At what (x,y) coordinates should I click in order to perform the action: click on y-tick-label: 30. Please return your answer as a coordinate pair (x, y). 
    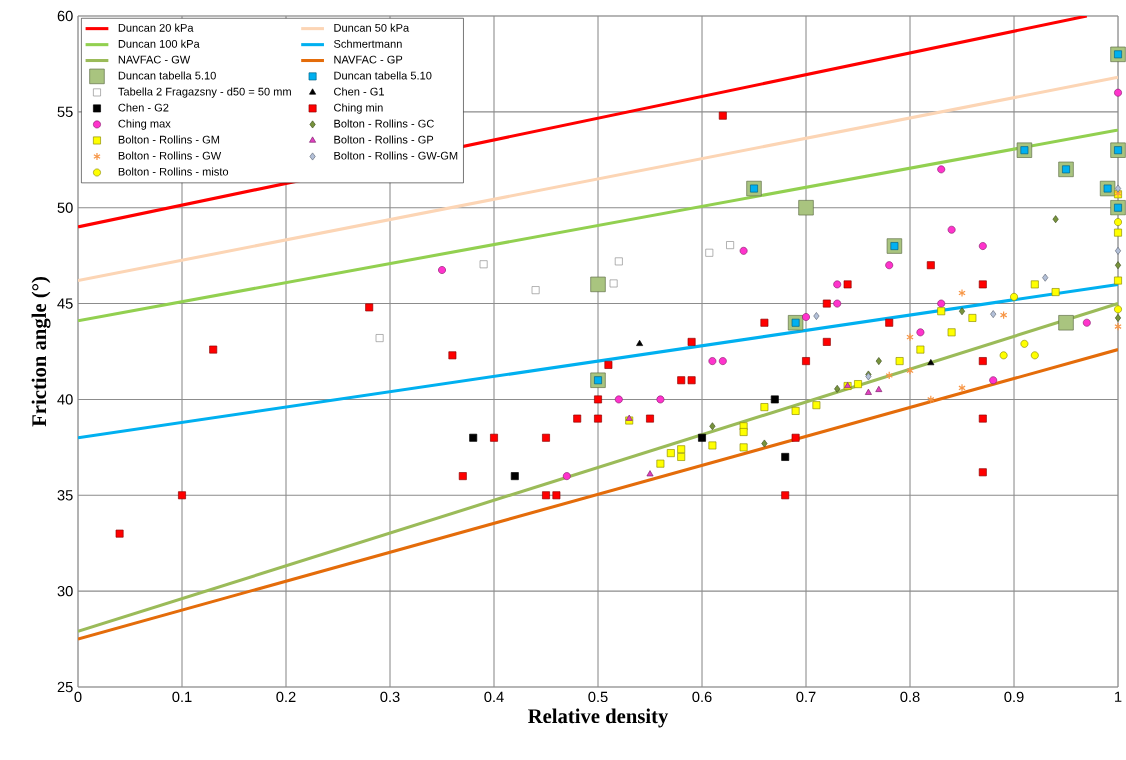
    Looking at the image, I should click on (65, 591).